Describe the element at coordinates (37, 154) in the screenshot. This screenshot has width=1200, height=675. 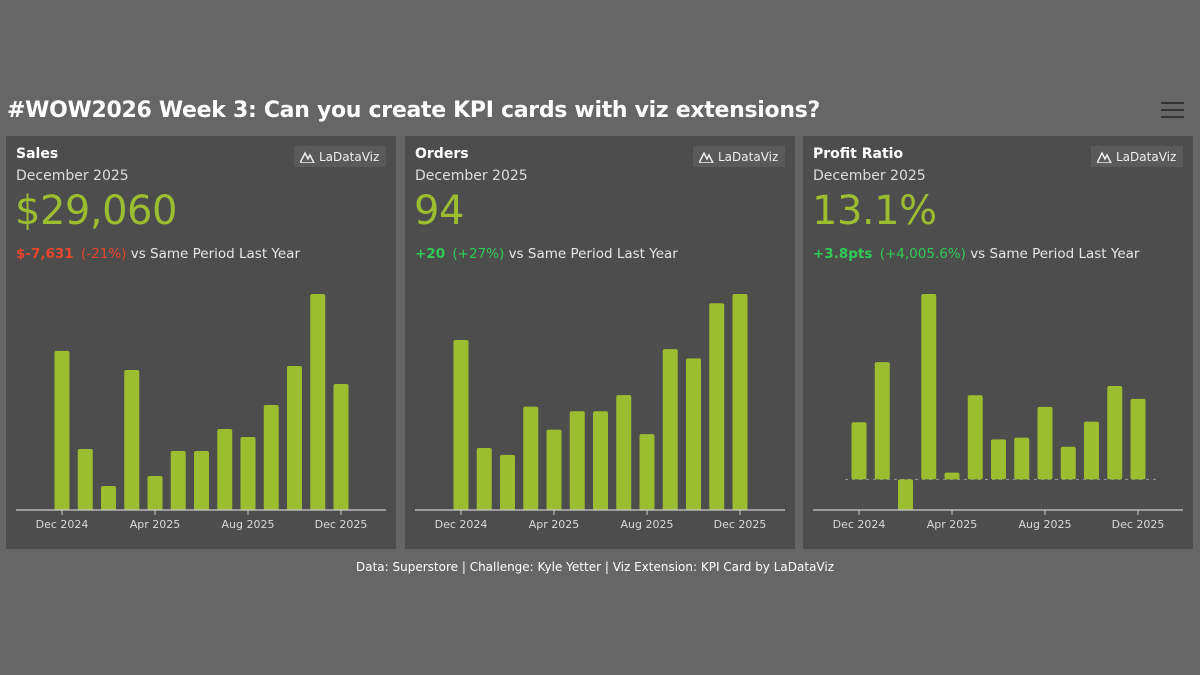
I see `kpi-name: Sales` at that location.